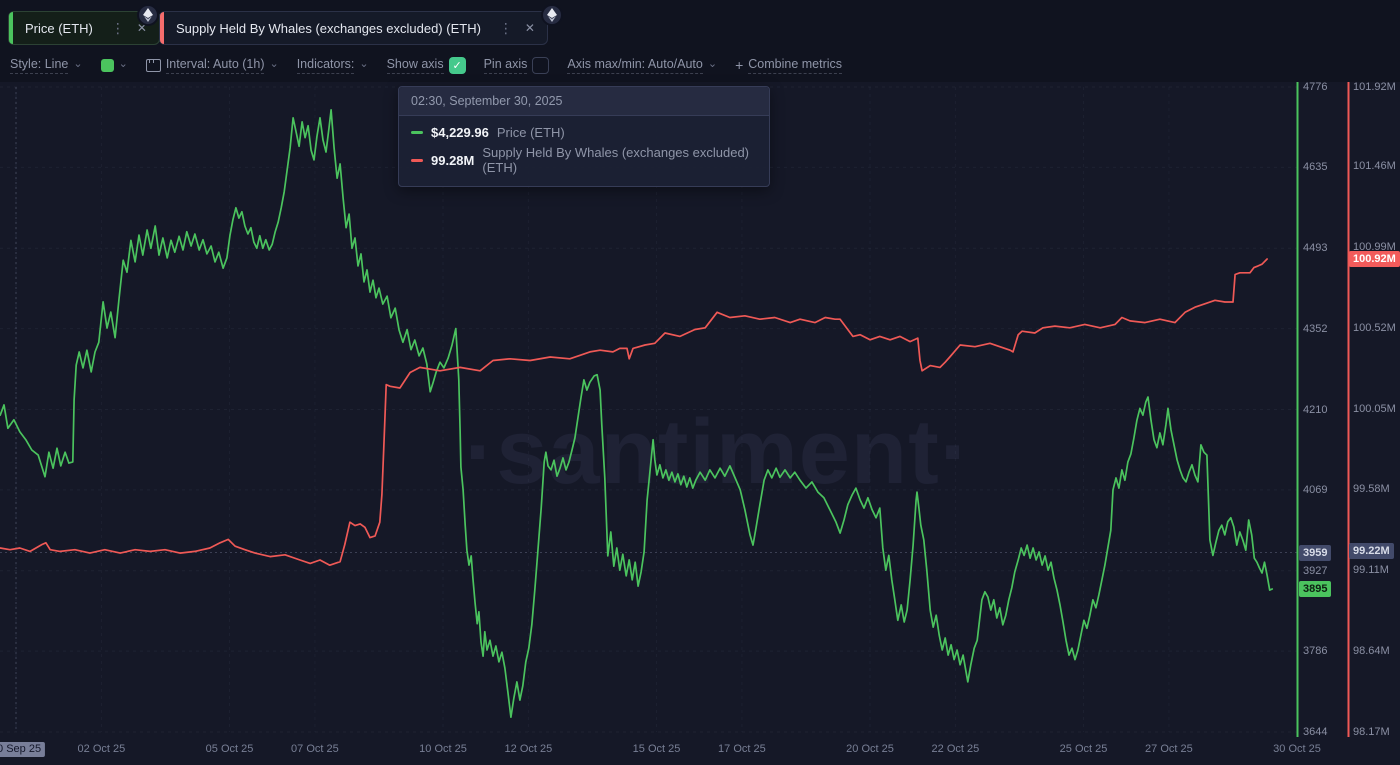  I want to click on axis-maxmin-selector: Axis max/min: Auto/Auto ⌄, so click(642, 65).